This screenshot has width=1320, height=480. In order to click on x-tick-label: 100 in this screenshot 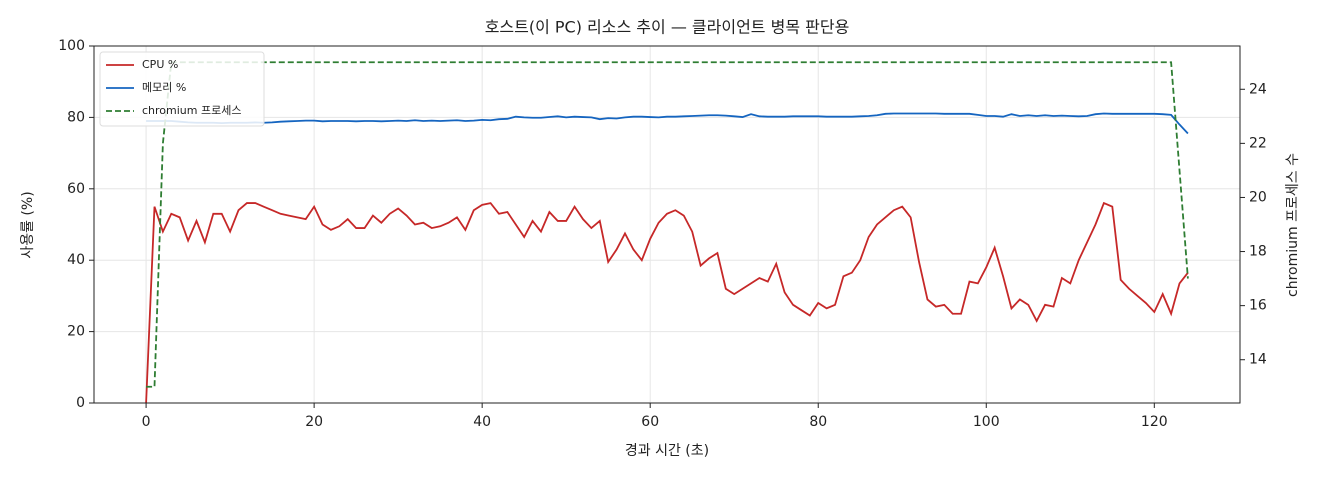, I will do `click(986, 422)`.